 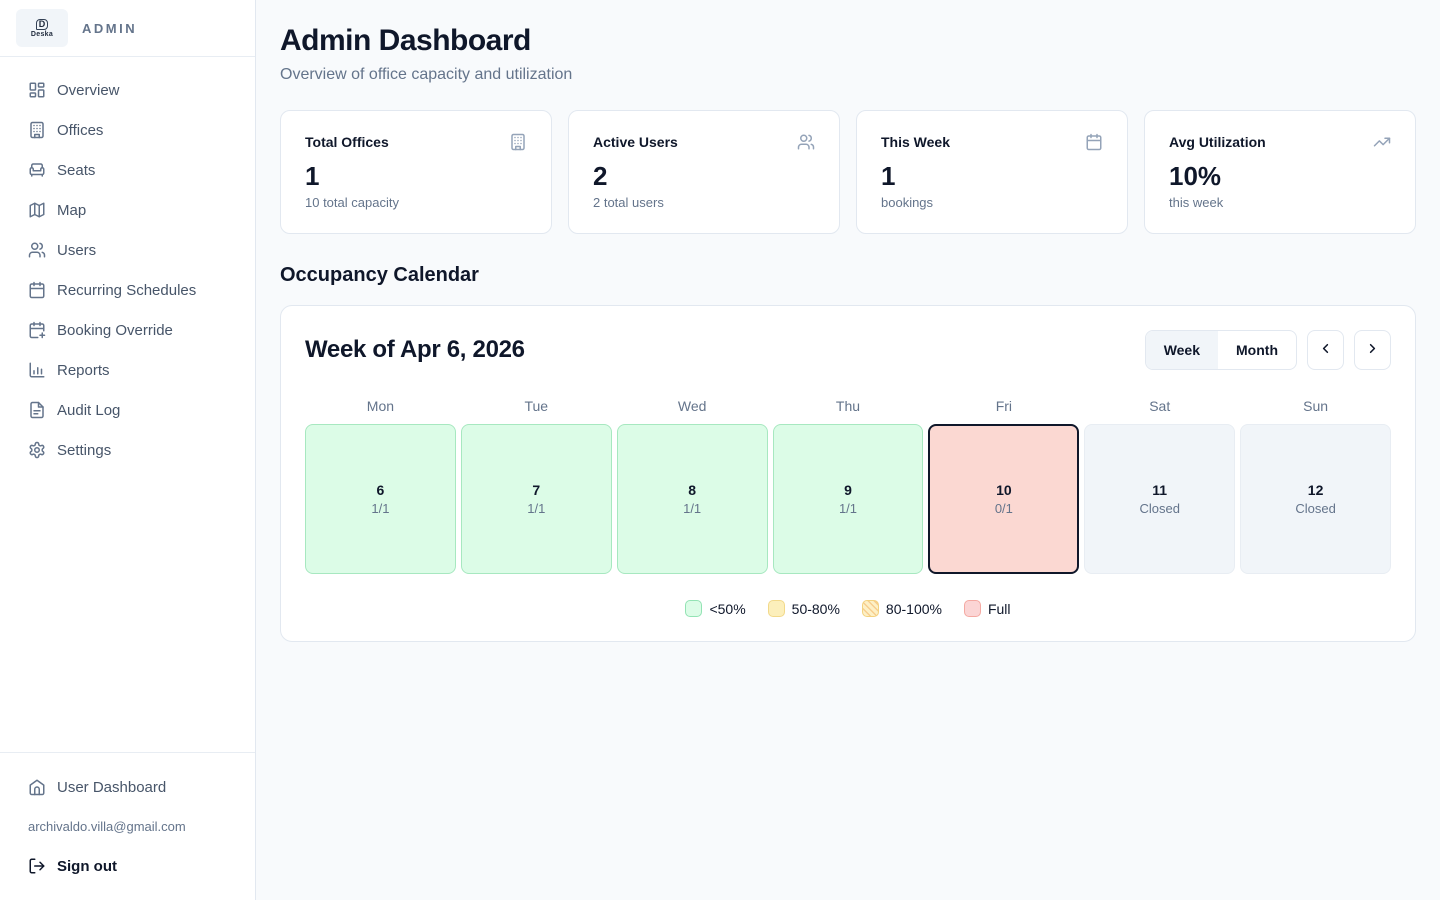 What do you see at coordinates (694, 608) in the screenshot?
I see `legend-swatch-low` at bounding box center [694, 608].